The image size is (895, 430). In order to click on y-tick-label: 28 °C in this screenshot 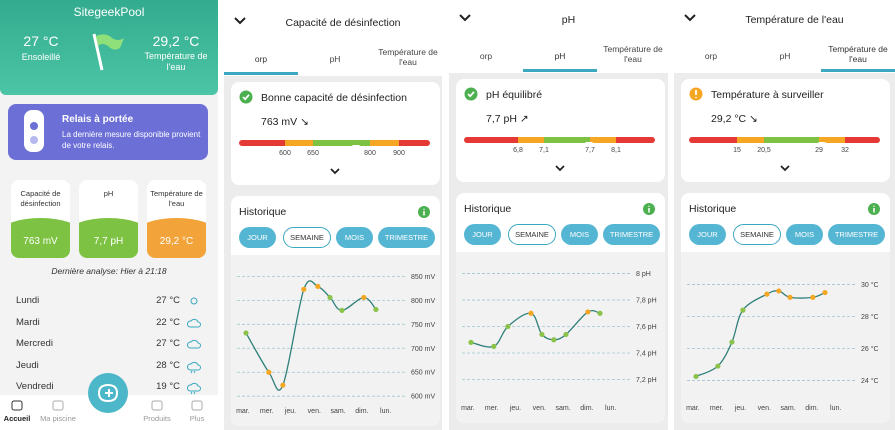, I will do `click(870, 317)`.